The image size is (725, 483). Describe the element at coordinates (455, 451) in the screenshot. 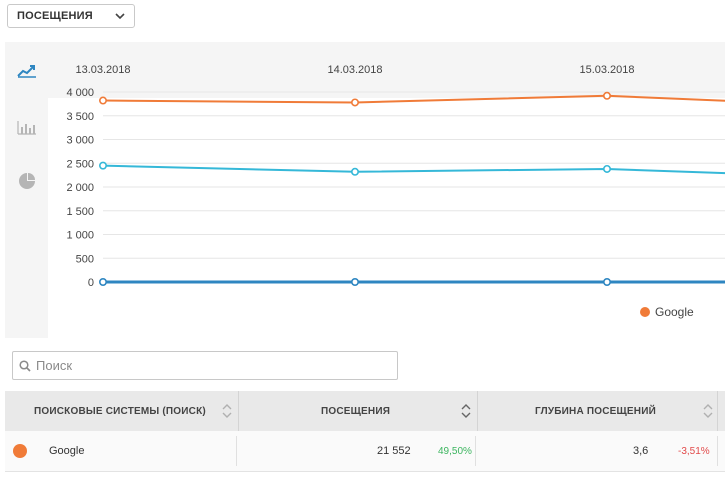

I see `row-visits-percent: 49,50%` at that location.